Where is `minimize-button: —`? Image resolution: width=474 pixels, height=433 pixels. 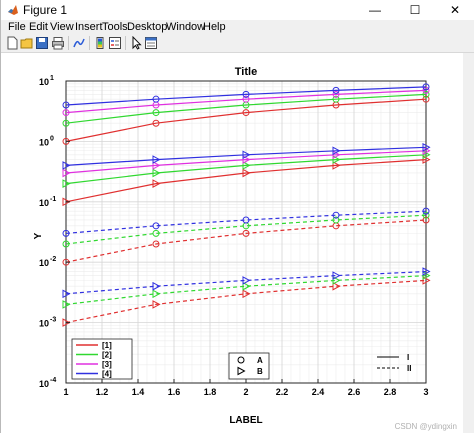
minimize-button: — is located at coordinates (375, 10).